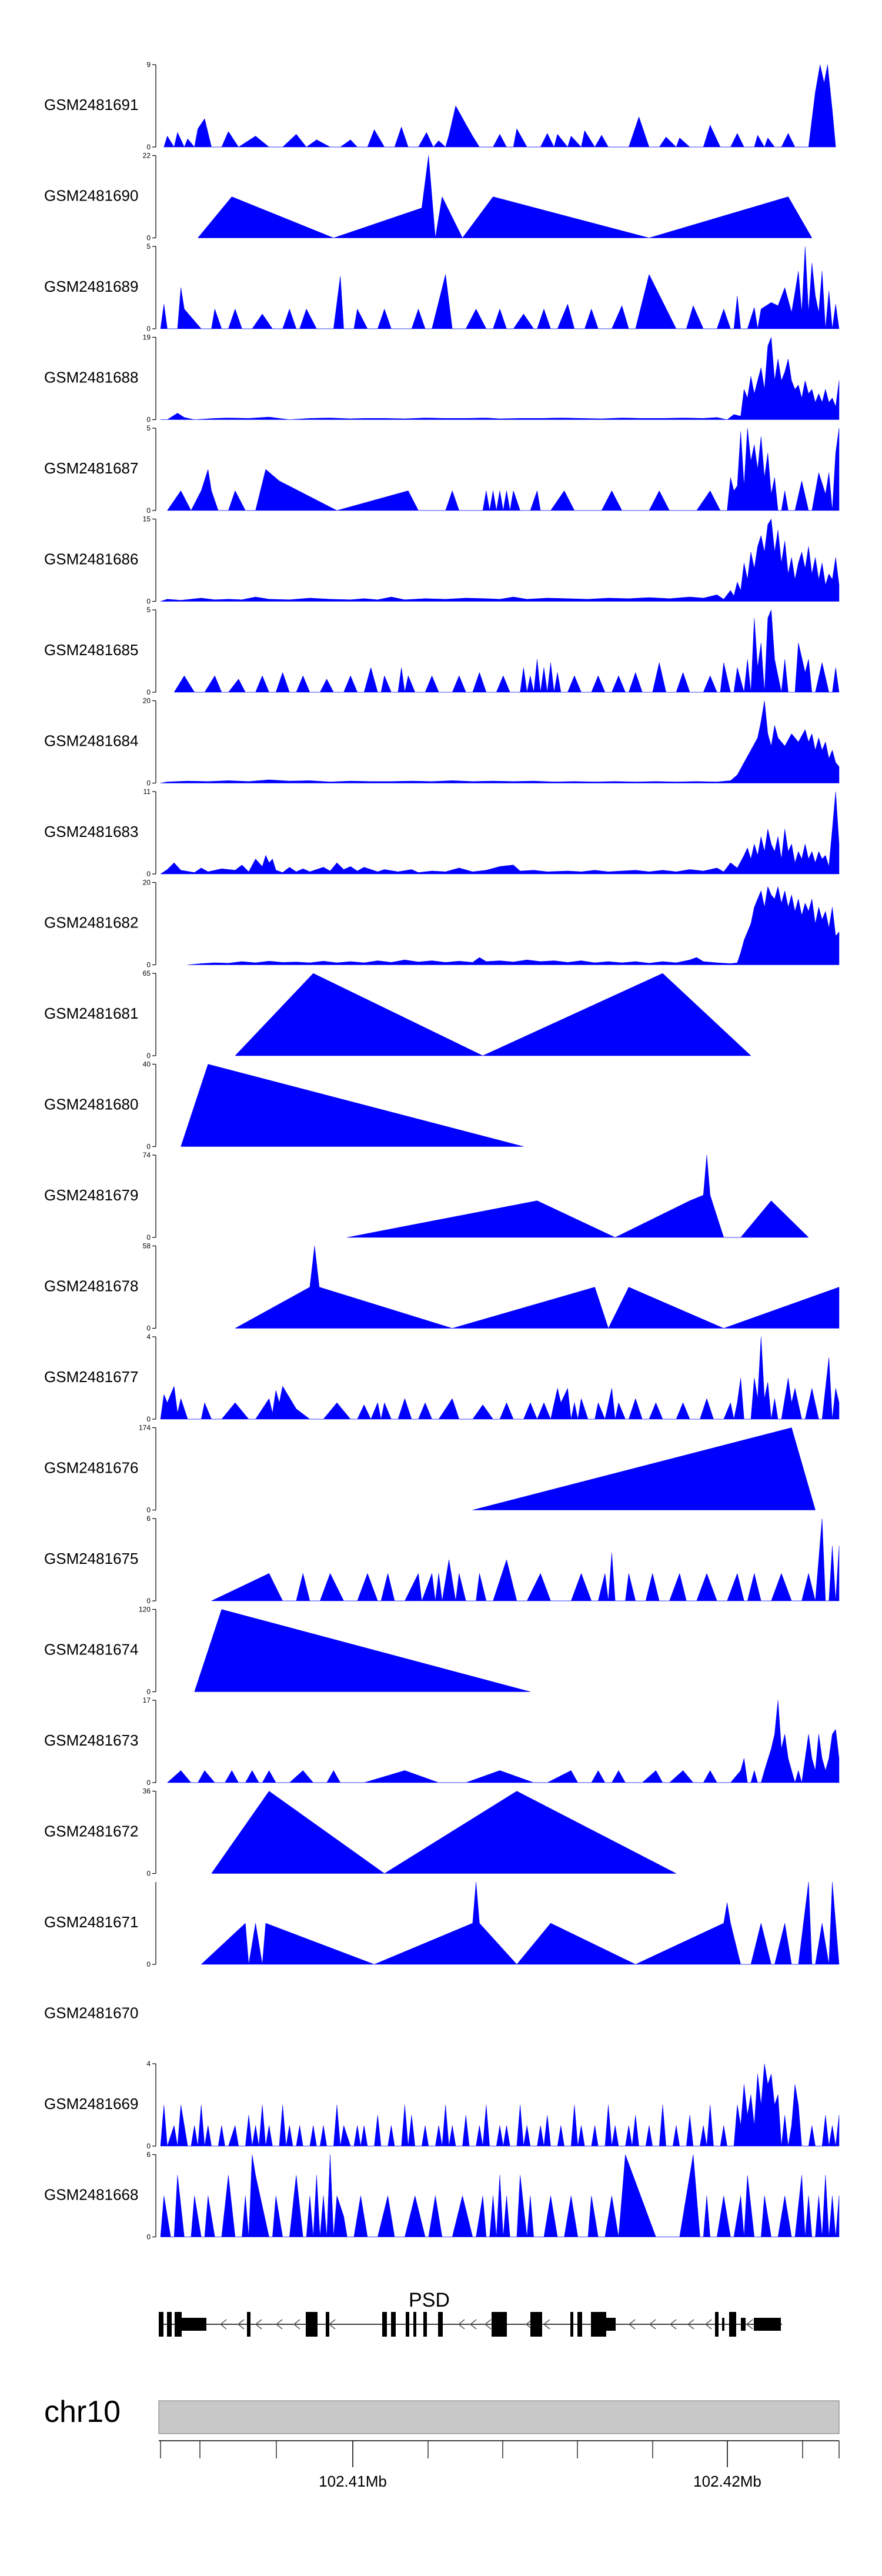 The width and height of the screenshot is (882, 2576). I want to click on track-label: GSM2481675, so click(91, 1558).